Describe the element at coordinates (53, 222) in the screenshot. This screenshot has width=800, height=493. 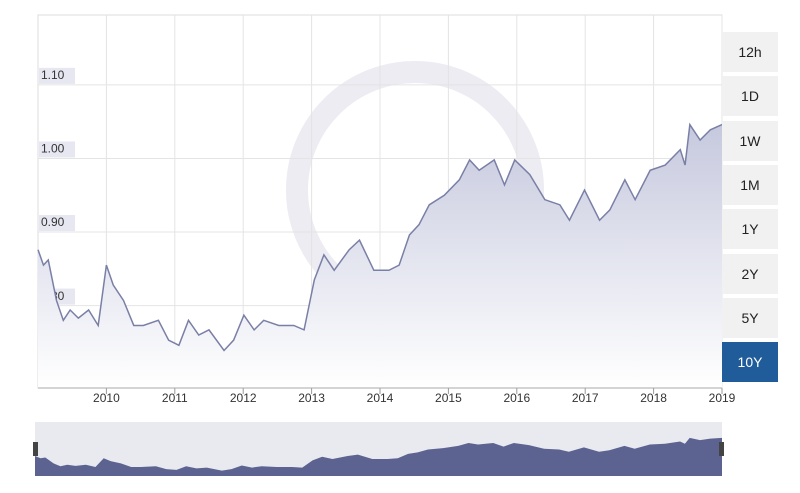
I see `y-tick-label: 0.90` at that location.